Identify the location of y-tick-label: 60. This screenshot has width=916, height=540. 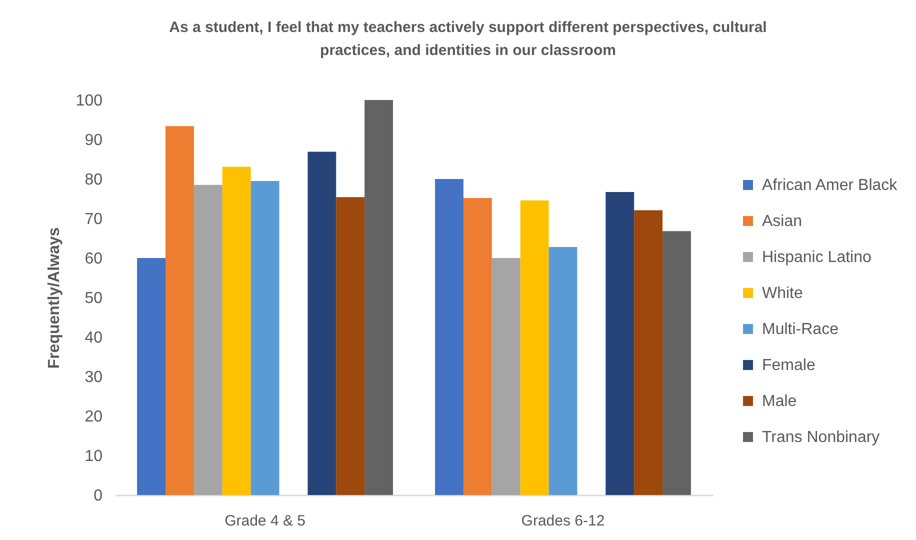
(93, 259).